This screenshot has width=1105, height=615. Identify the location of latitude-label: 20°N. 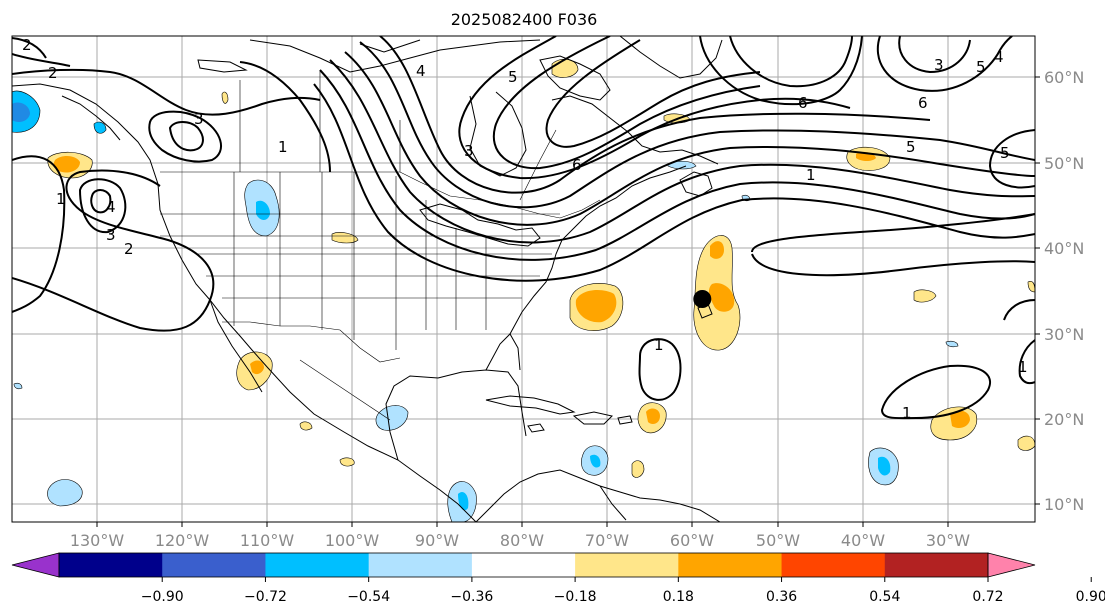
(1064, 419).